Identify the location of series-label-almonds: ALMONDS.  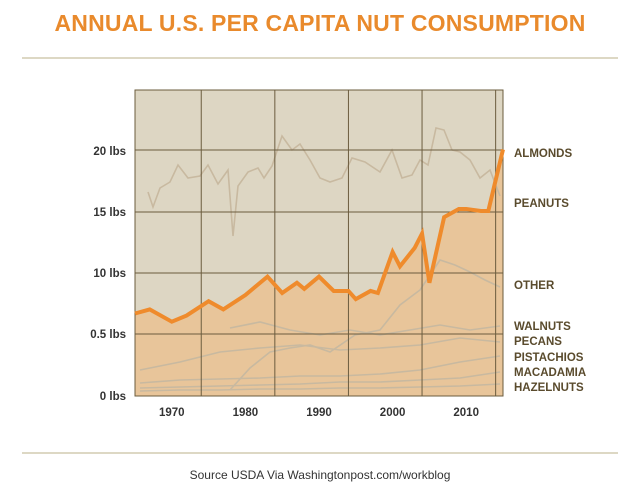
(543, 154).